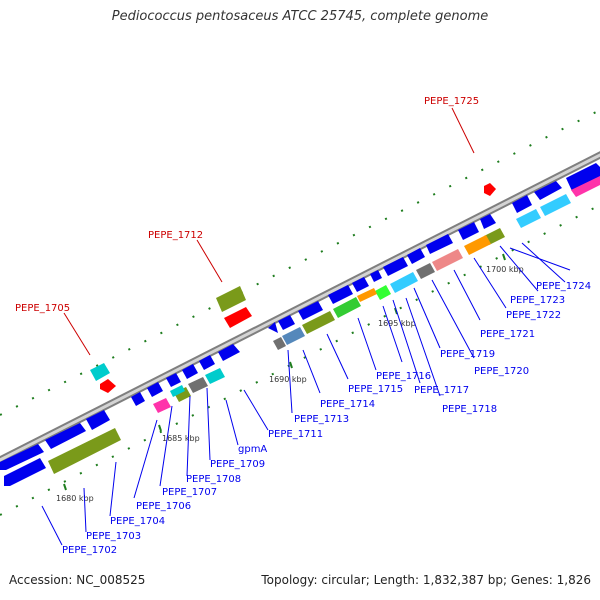  Describe the element at coordinates (501, 371) in the screenshot. I see `label-PEPE_1720: PEPE_1720` at that location.